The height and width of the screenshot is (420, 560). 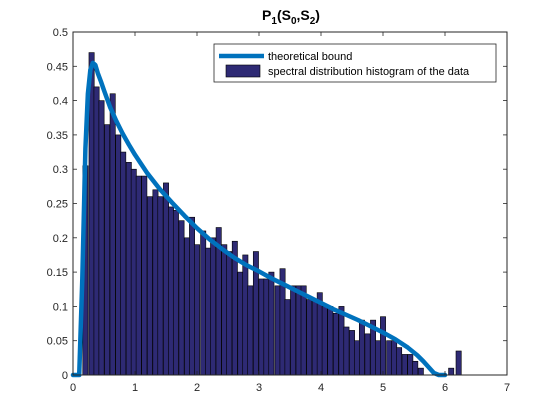 What do you see at coordinates (60, 33) in the screenshot?
I see `y-tick-label: 0.5` at bounding box center [60, 33].